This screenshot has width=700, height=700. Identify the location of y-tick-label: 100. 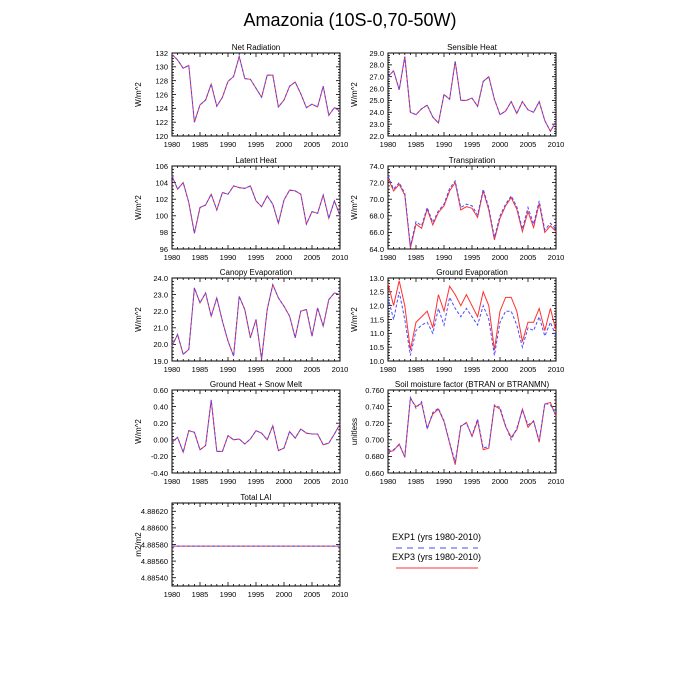
(161, 216).